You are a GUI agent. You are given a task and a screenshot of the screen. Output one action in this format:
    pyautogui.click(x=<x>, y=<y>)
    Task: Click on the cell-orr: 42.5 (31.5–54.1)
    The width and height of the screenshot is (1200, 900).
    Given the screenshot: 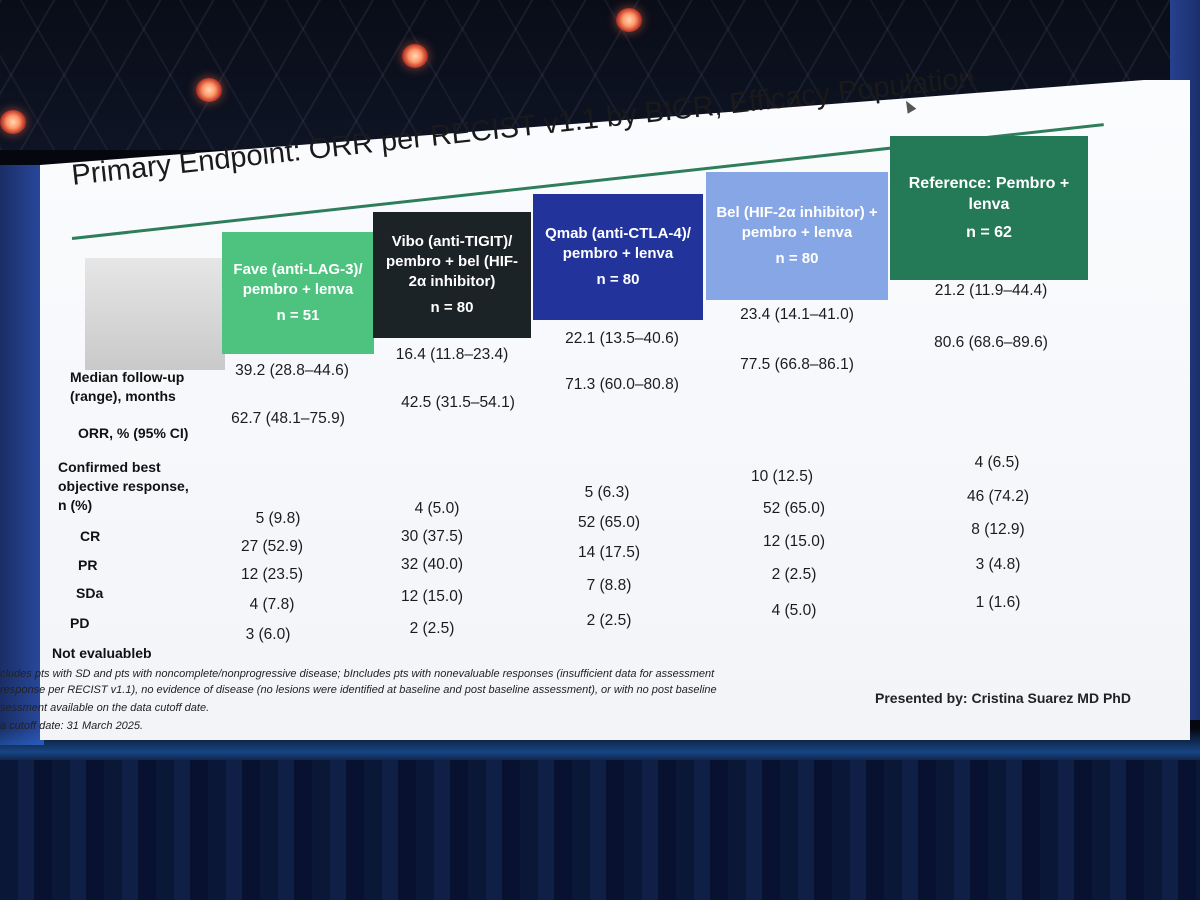 What is the action you would take?
    pyautogui.click(x=458, y=402)
    